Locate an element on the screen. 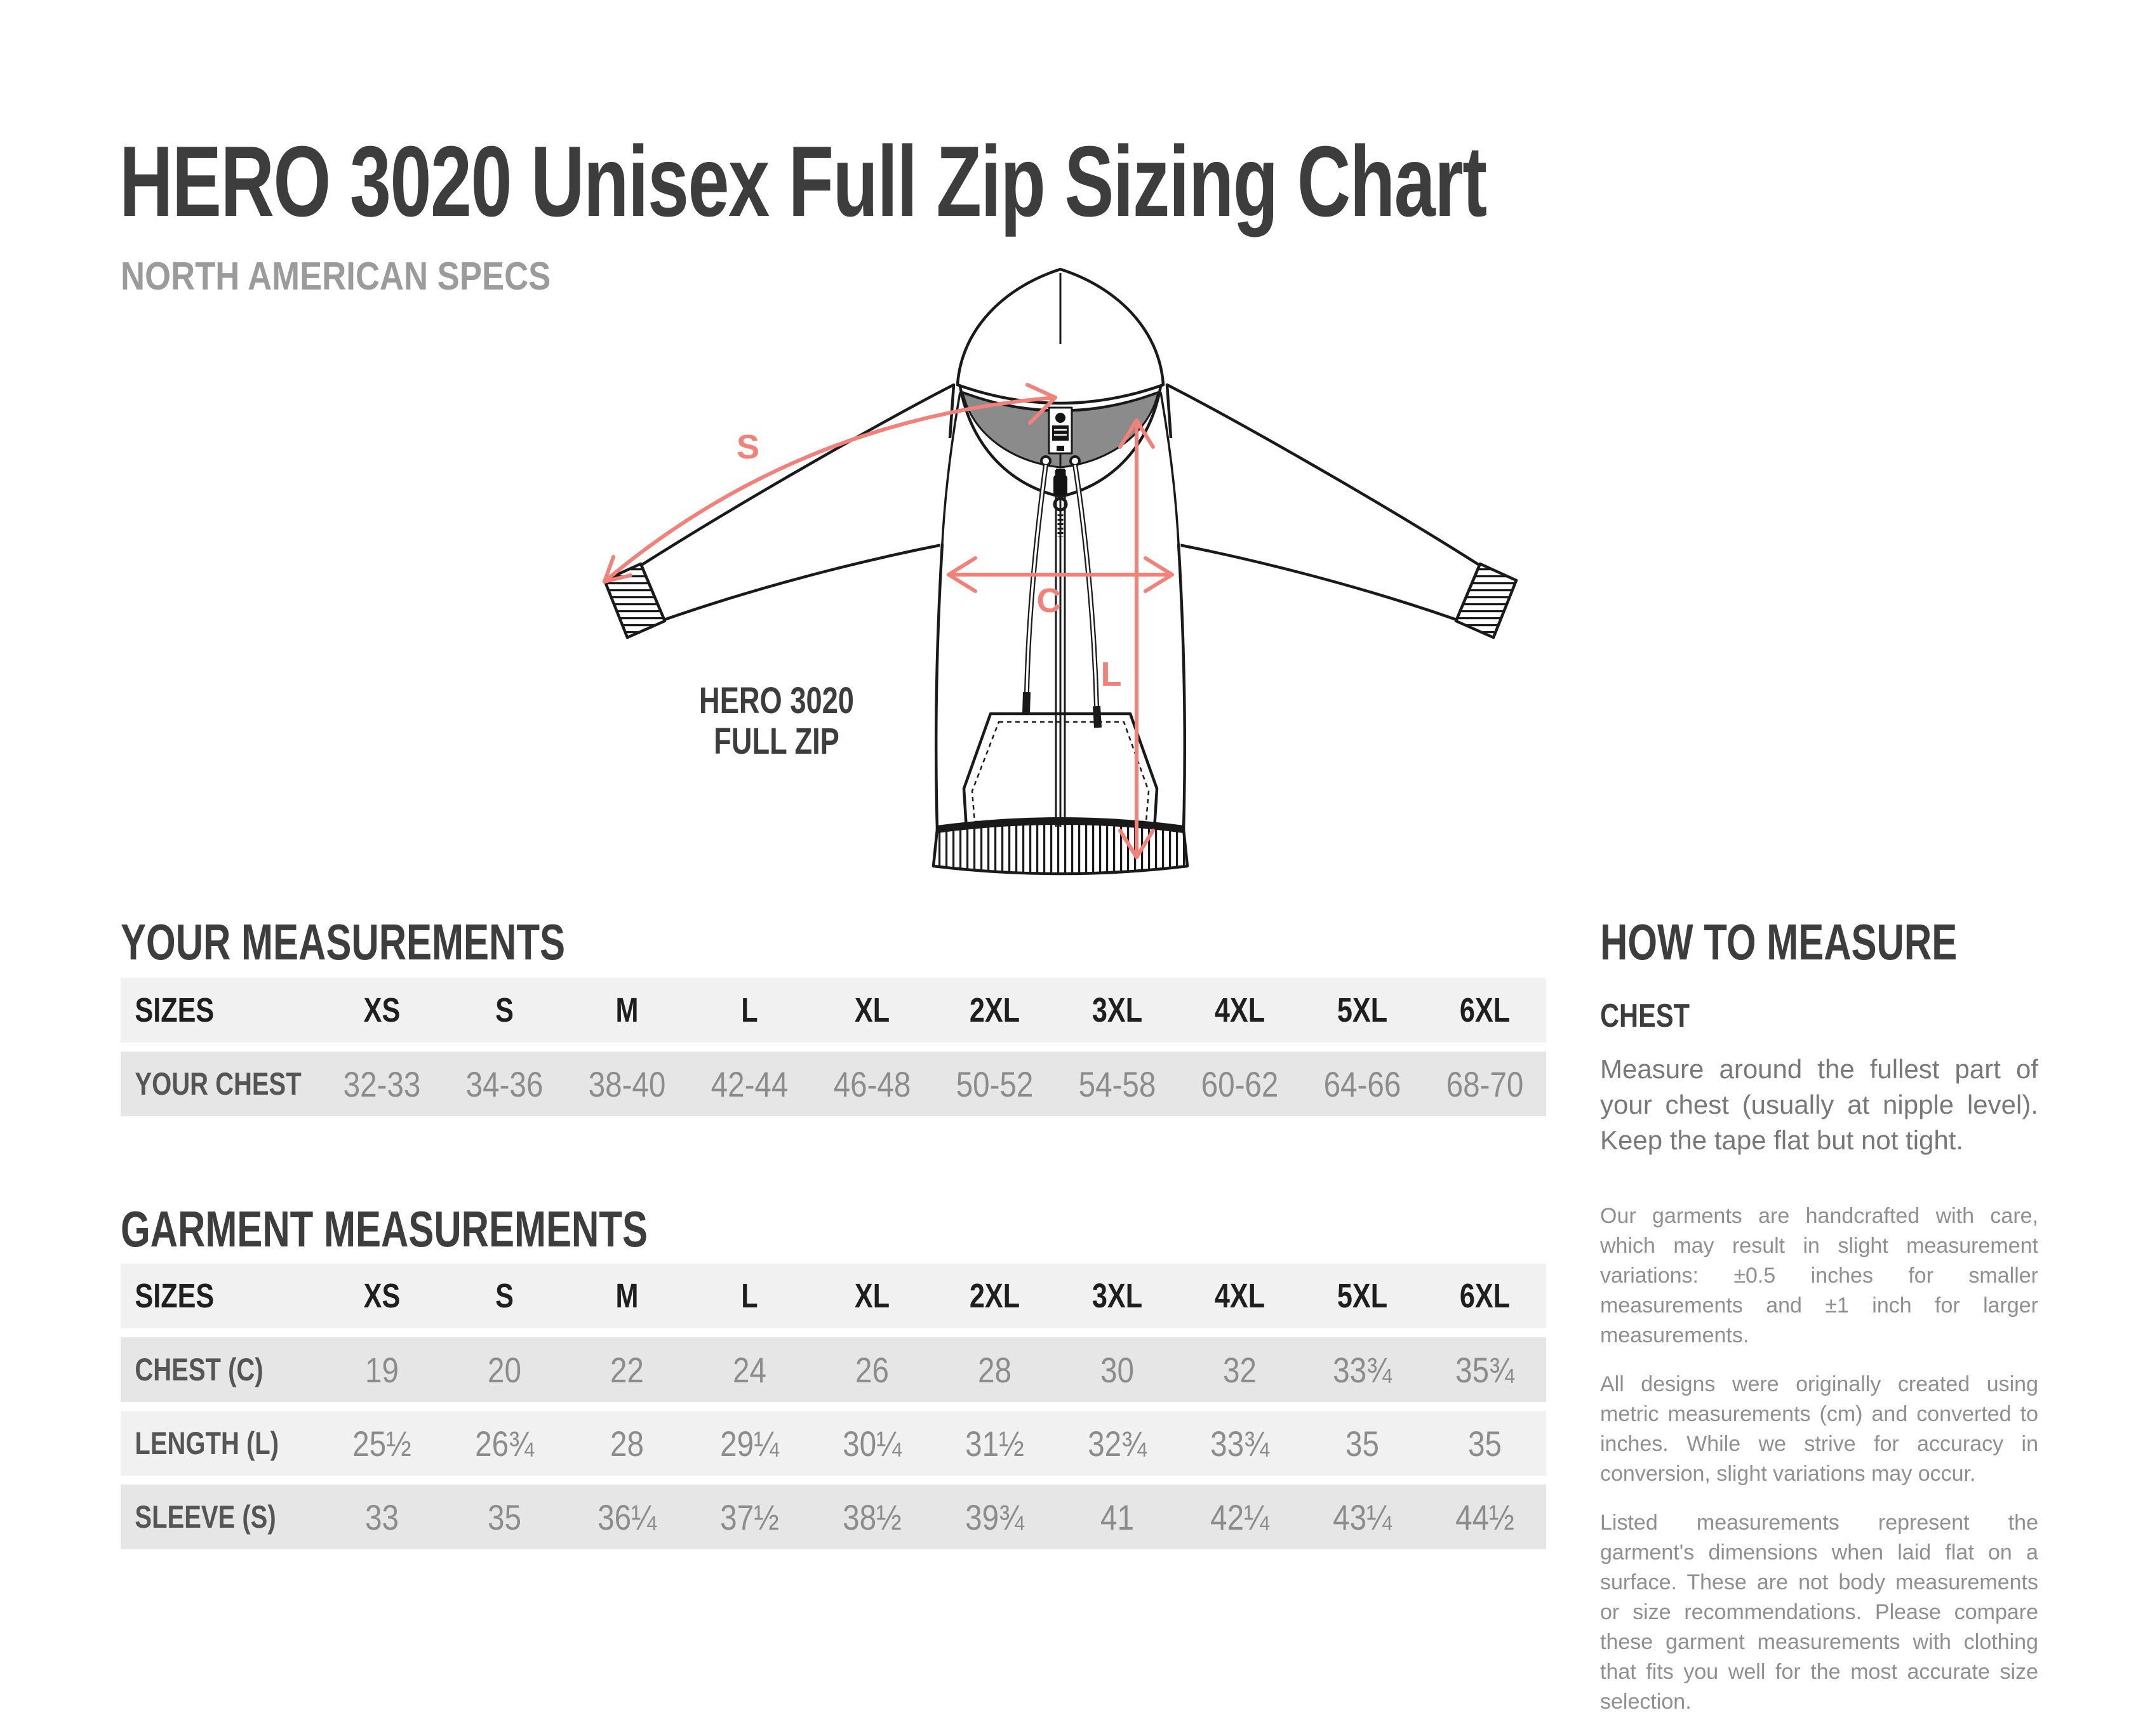 Image resolution: width=2143 pixels, height=1736 pixels. table-header-row: SIZES XS S M L XL 2XL 3XL 4XL 5XL 6XL is located at coordinates (833, 1296).